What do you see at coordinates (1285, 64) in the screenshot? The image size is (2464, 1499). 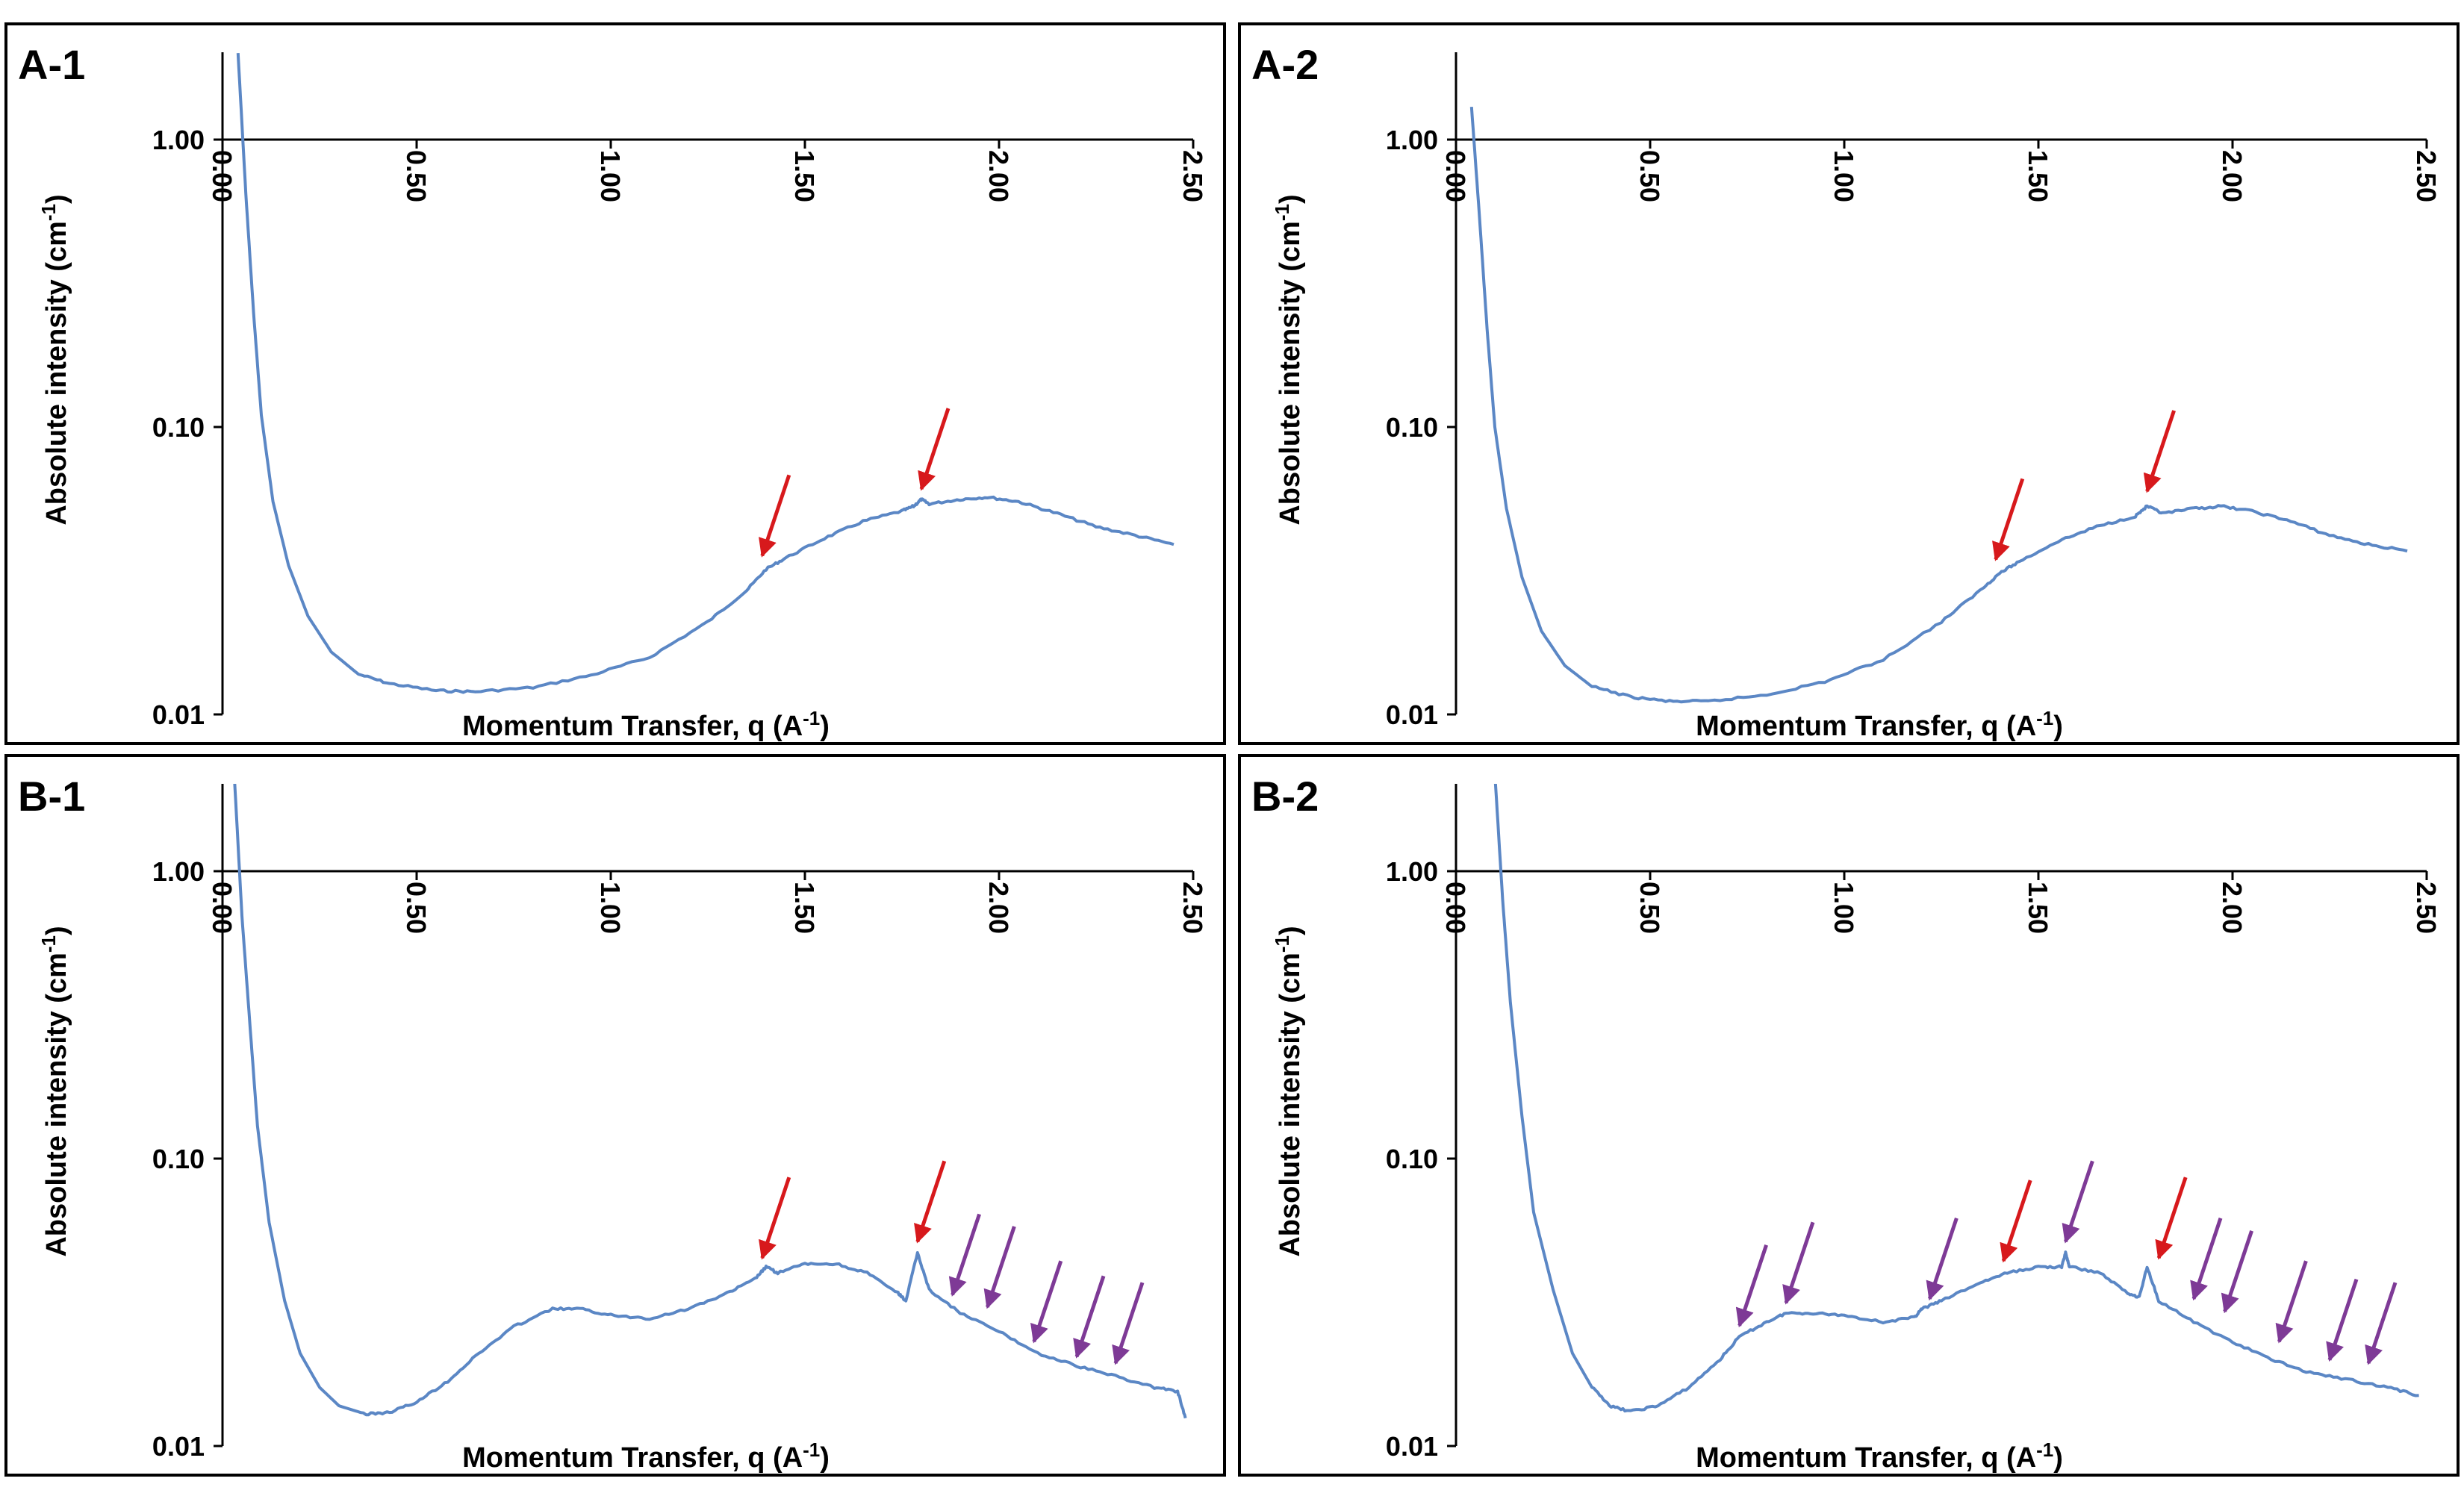 I see `panel-label: A-2` at bounding box center [1285, 64].